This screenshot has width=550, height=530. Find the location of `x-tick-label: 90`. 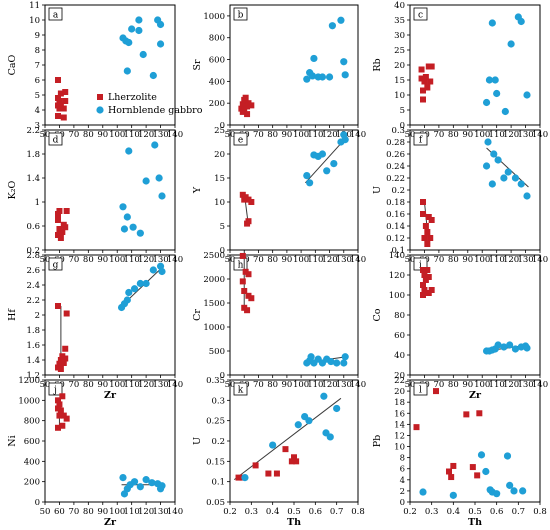

x-tick-label: 90 is located at coordinates (102, 260).